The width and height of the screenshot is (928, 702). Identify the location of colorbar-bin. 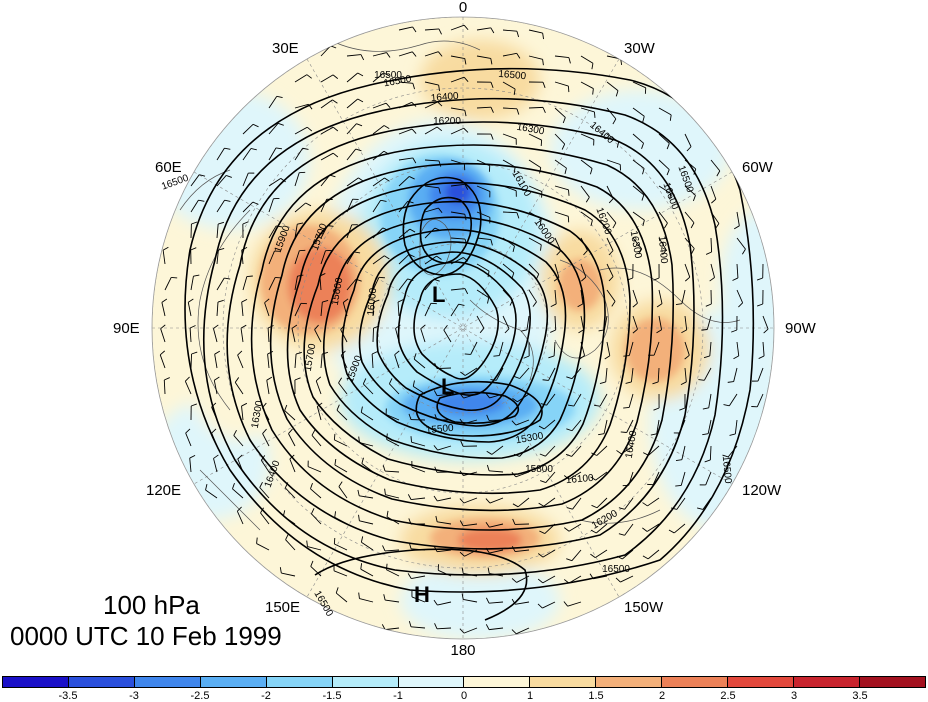
(563, 682).